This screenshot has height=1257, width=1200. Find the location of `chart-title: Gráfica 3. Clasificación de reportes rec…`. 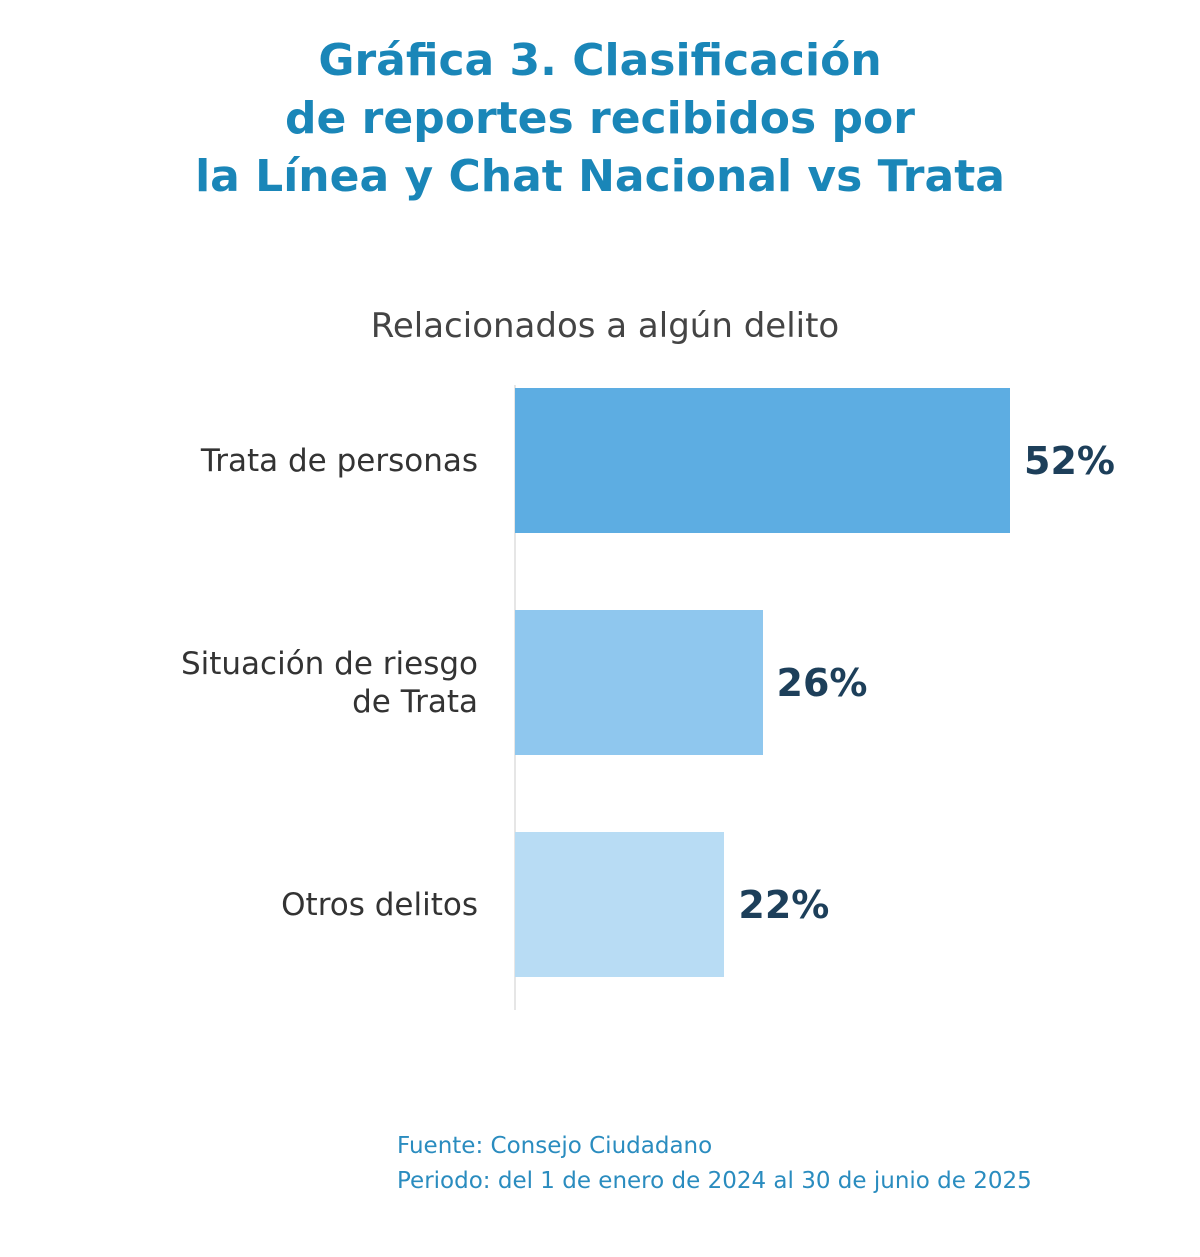

chart-title: Gráfica 3. Clasificación de reportes rec… is located at coordinates (600, 118).